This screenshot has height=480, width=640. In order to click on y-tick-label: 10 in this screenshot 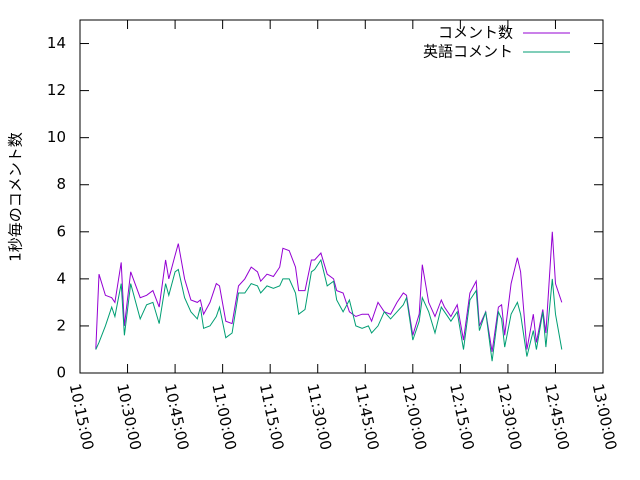, I will do `click(56, 137)`.